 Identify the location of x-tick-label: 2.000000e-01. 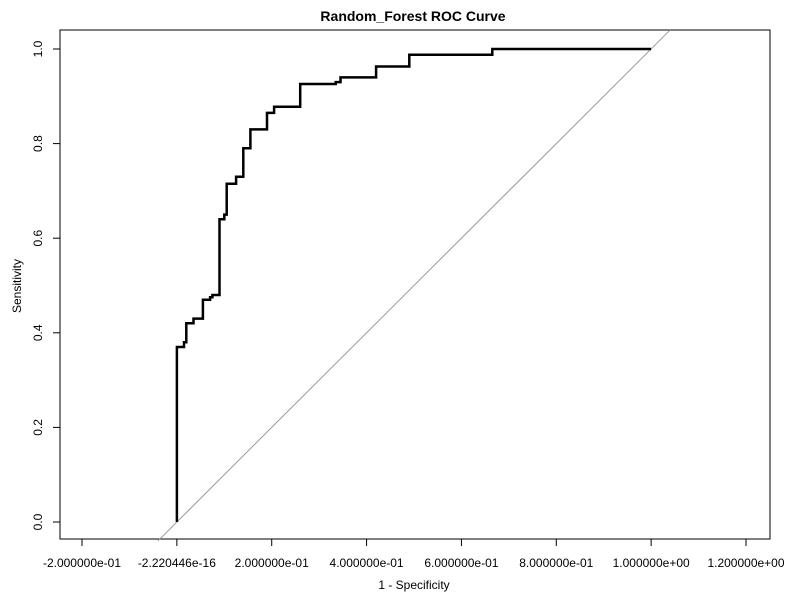
(272, 563).